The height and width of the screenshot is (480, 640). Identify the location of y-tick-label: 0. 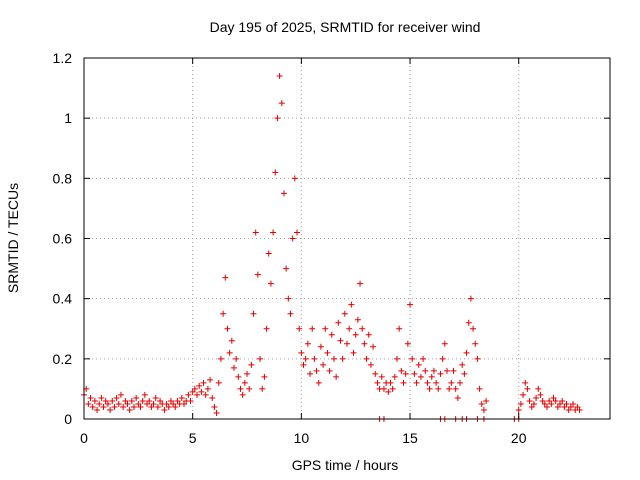
(68, 419).